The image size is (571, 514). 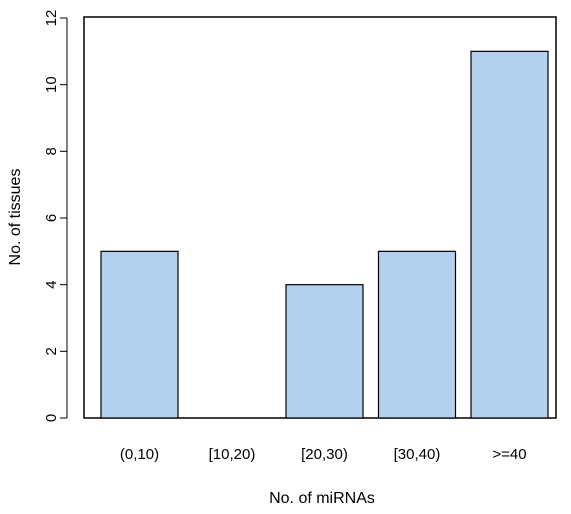 What do you see at coordinates (51, 351) in the screenshot?
I see `y-tick-label: 2` at bounding box center [51, 351].